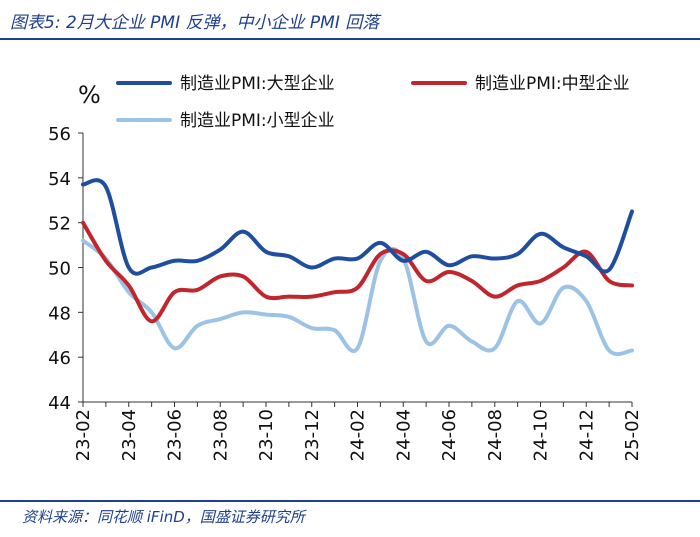  What do you see at coordinates (350, 501) in the screenshot?
I see `bottom-divider` at bounding box center [350, 501].